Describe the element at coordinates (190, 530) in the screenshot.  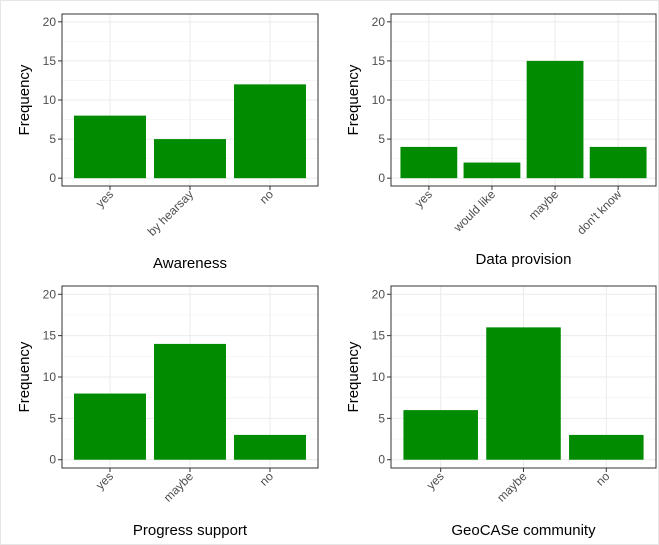
I see `x-axis-title: Progress support` at that location.